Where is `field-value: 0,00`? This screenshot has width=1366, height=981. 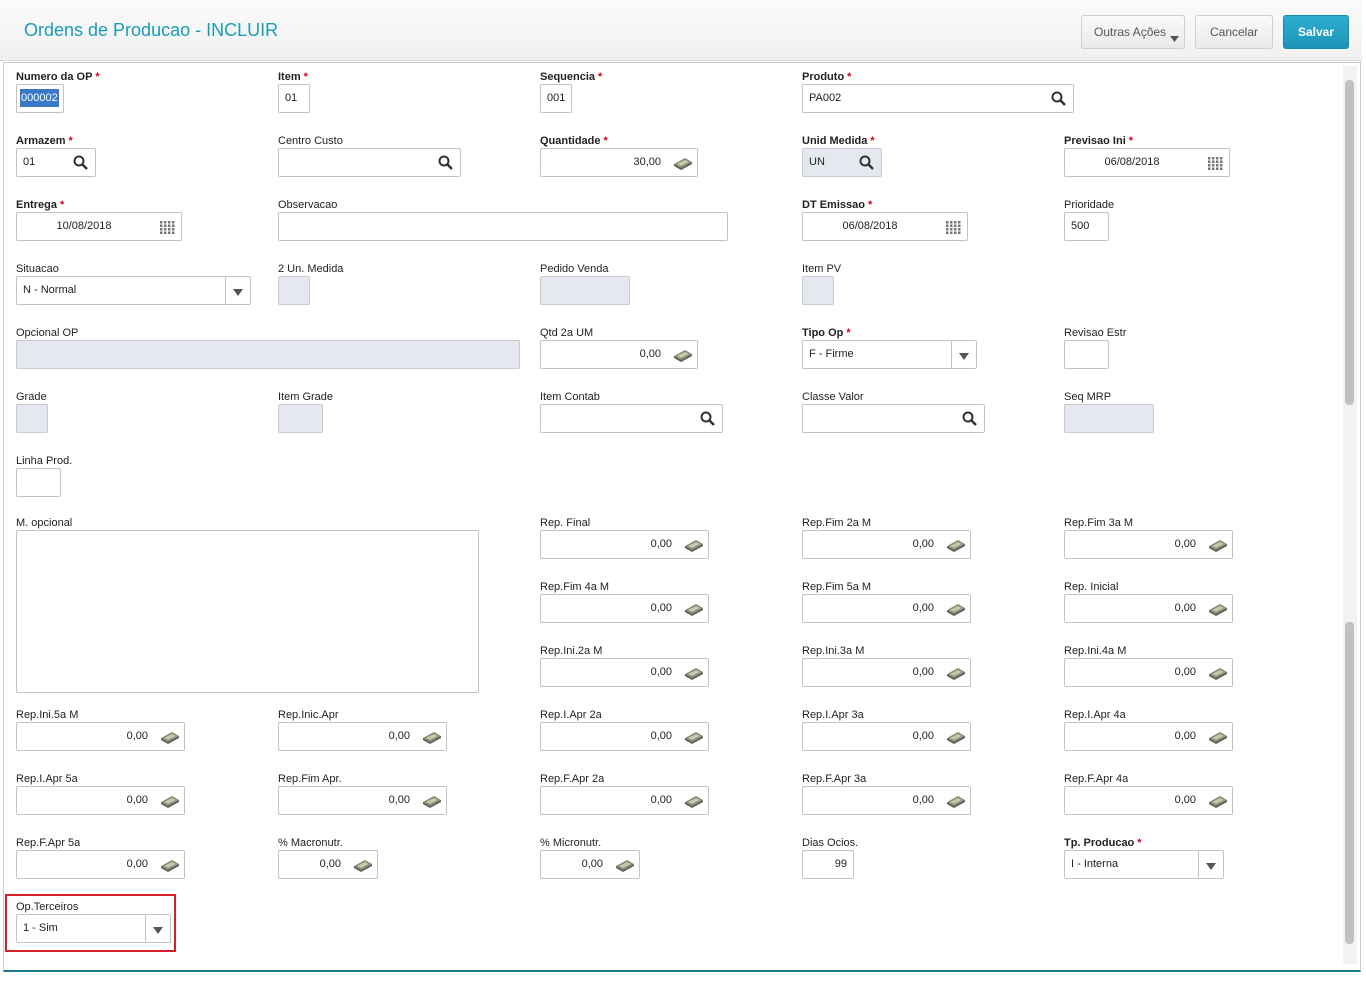 field-value: 0,00 is located at coordinates (399, 800).